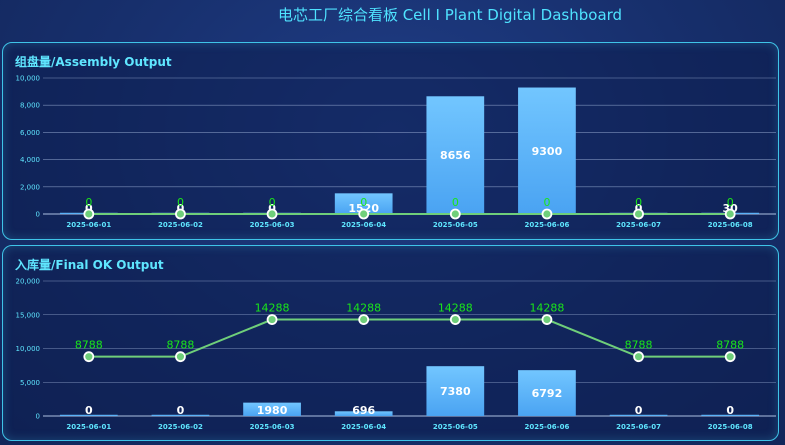  What do you see at coordinates (409, 338) in the screenshot?
I see `line-series` at bounding box center [409, 338].